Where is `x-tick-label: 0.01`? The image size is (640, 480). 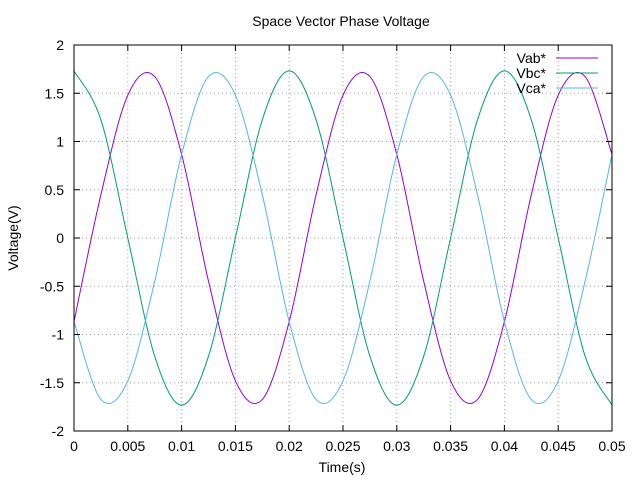
x-tick-label: 0.01 is located at coordinates (181, 446).